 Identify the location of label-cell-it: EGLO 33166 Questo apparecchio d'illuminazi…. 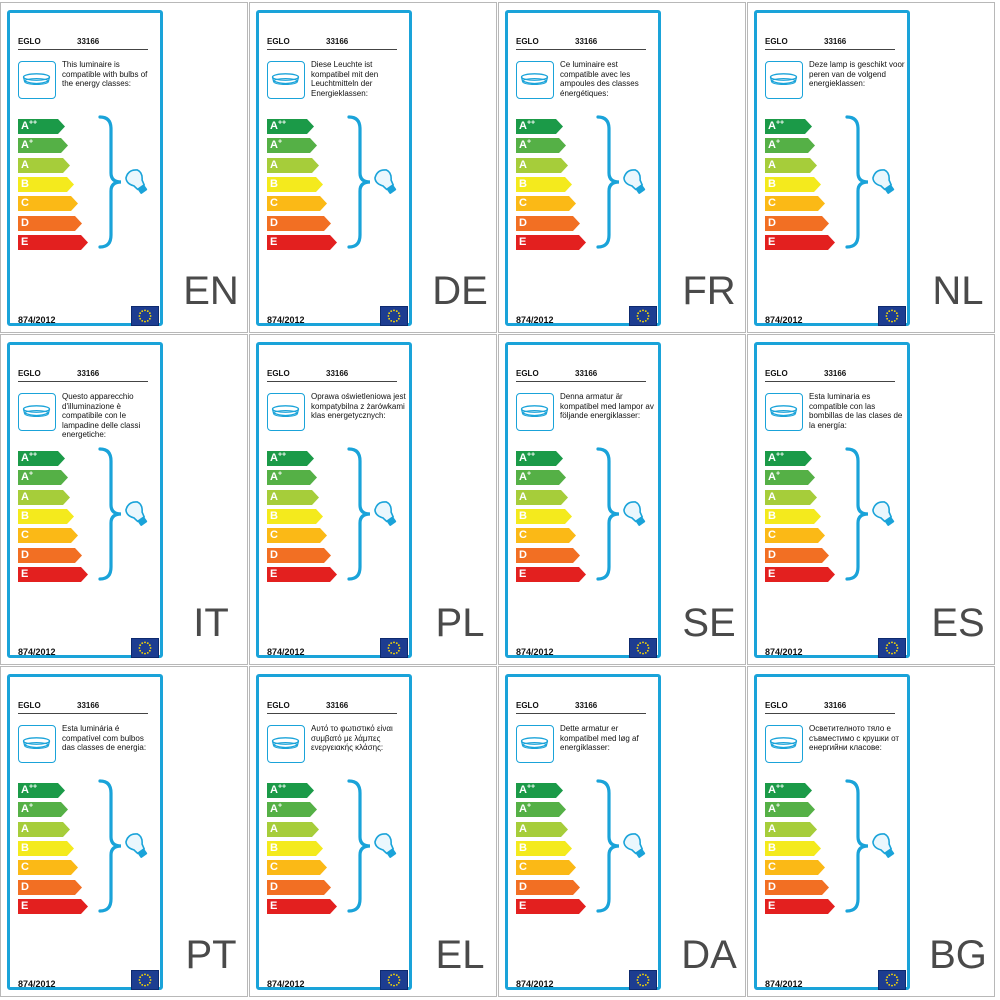
(124, 499).